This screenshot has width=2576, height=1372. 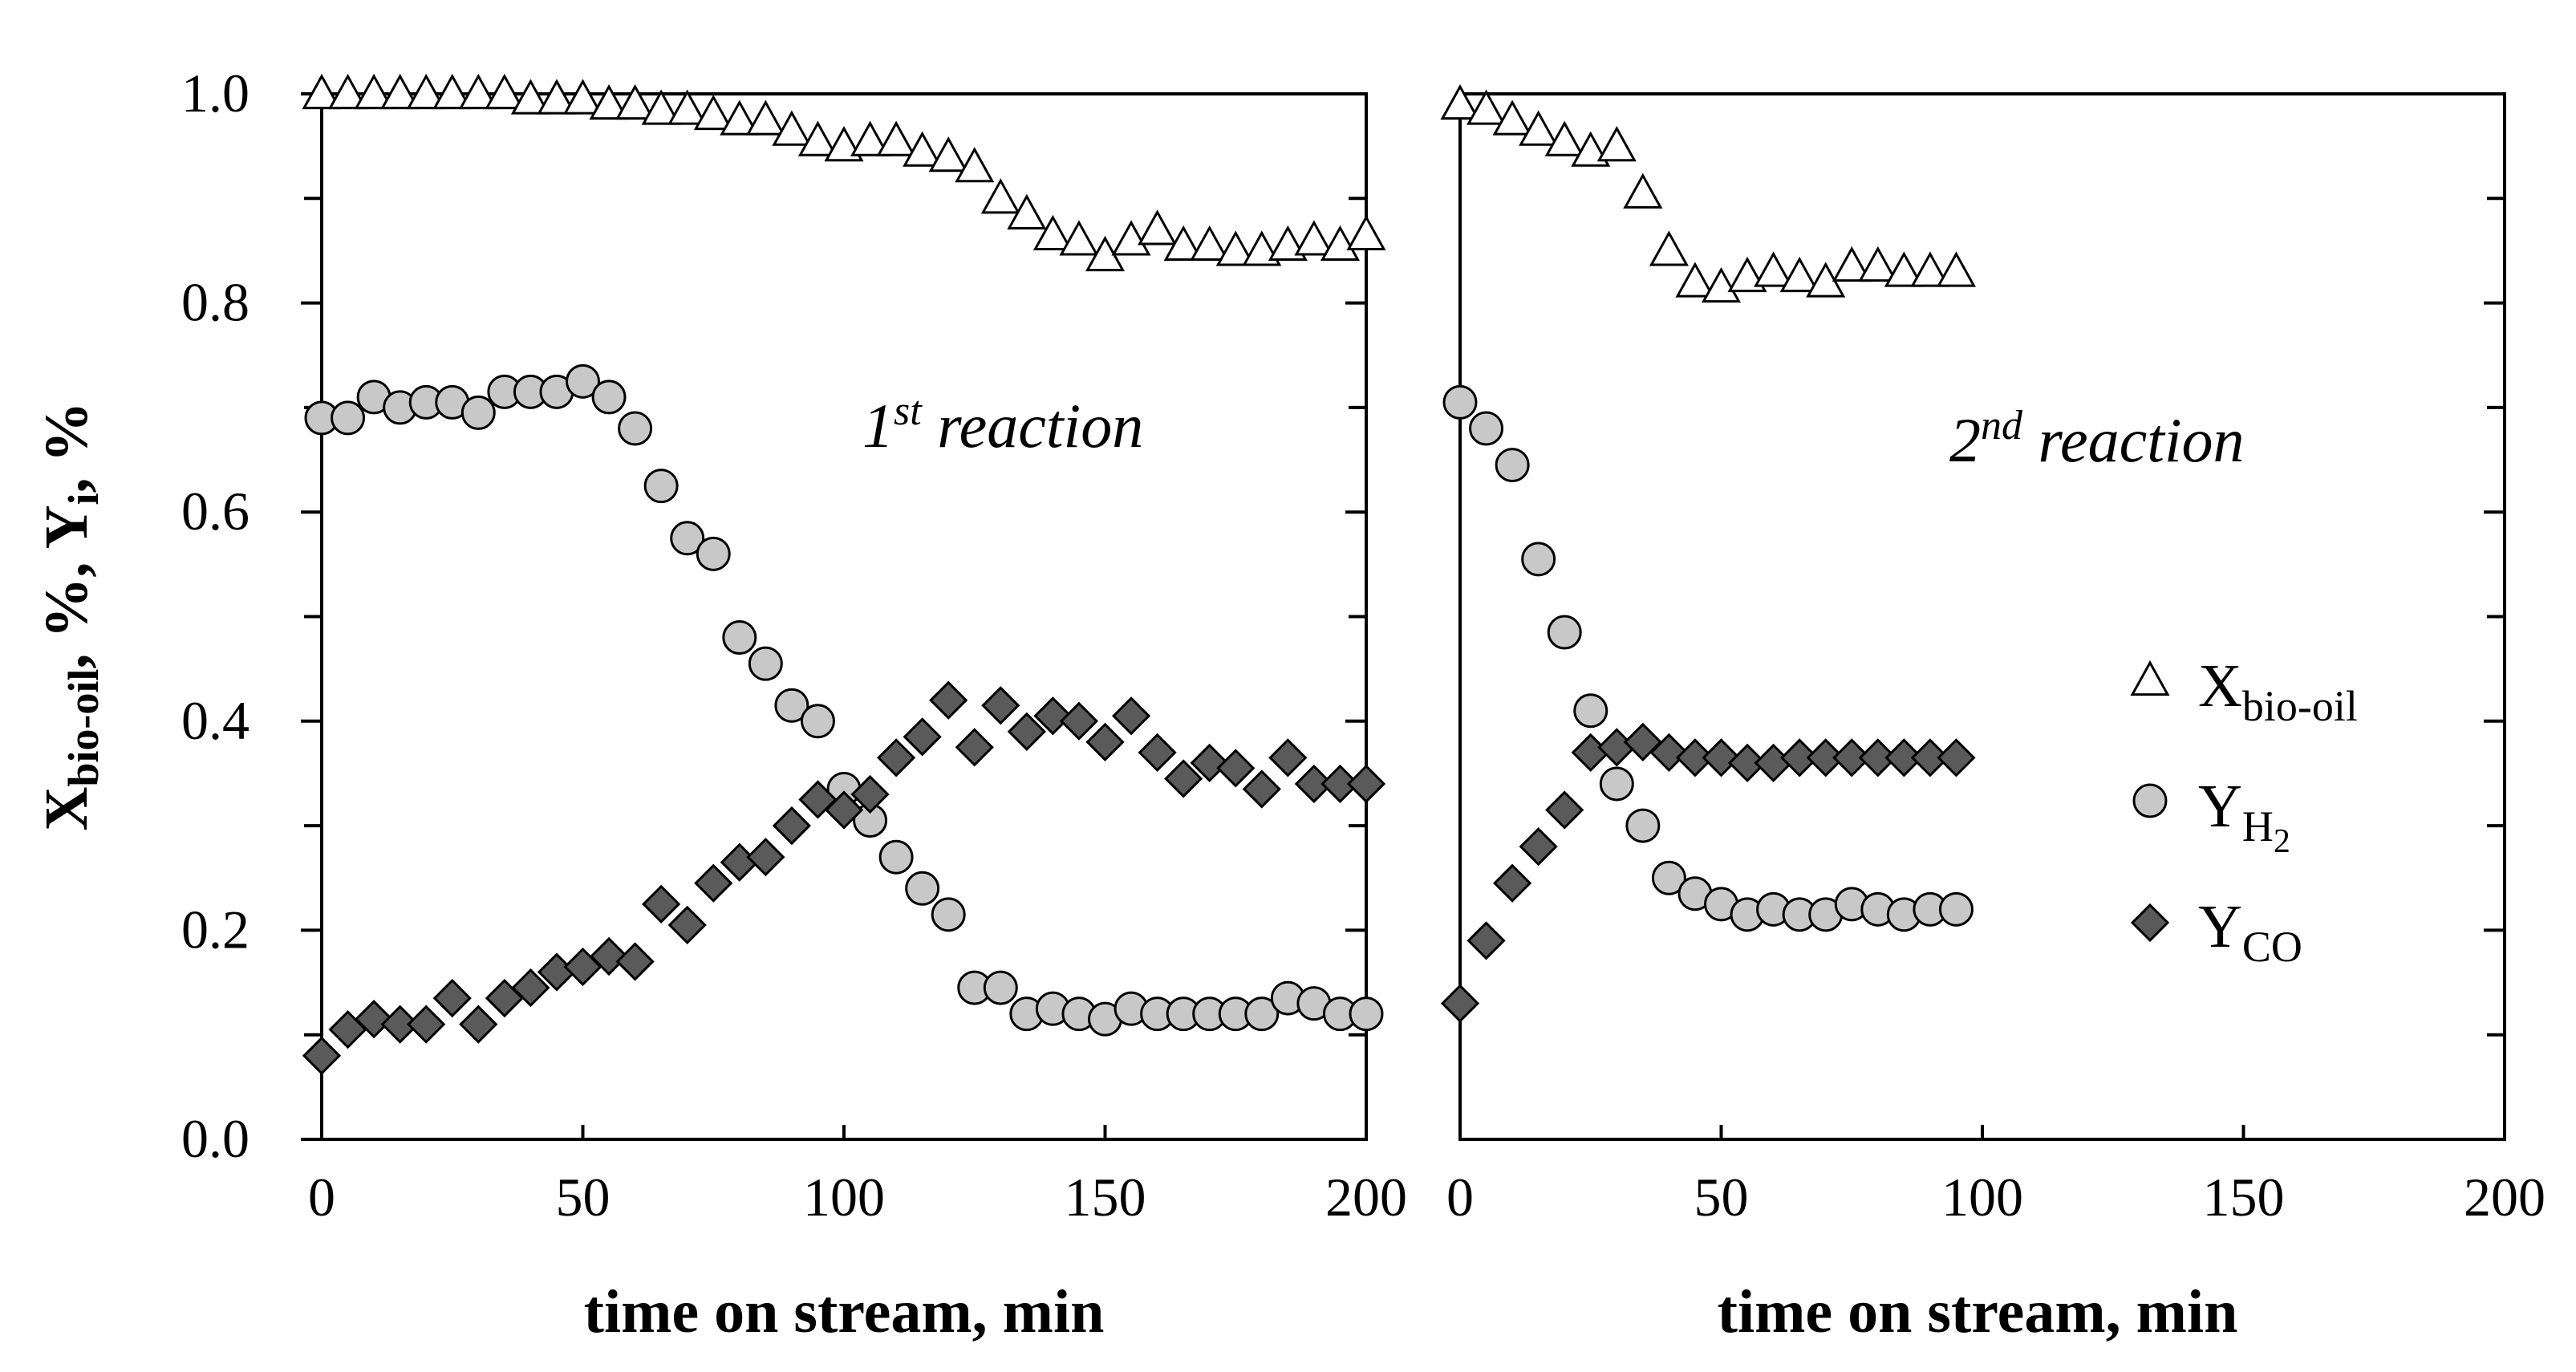 What do you see at coordinates (215, 93) in the screenshot?
I see `left-y-tick-label: 1.0` at bounding box center [215, 93].